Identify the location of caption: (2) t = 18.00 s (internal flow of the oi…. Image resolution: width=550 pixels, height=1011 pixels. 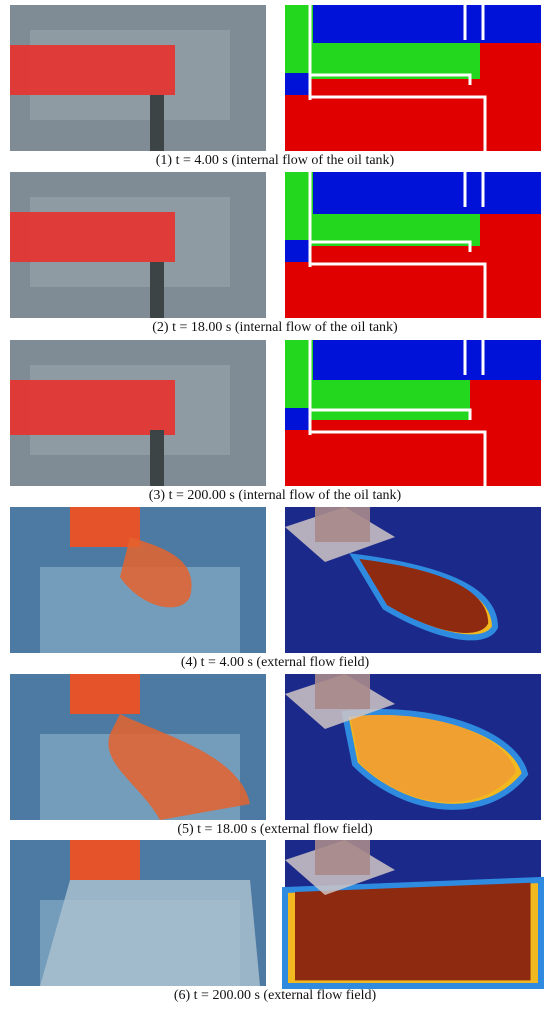
(275, 327).